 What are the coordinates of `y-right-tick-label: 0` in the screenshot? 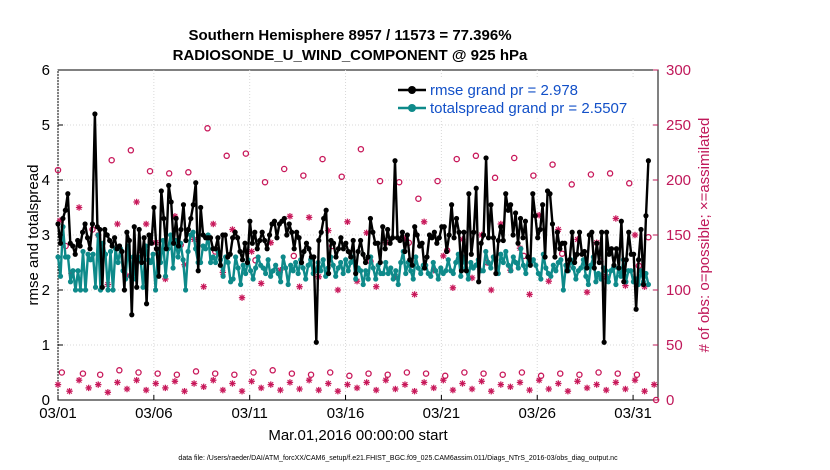 It's located at (670, 400).